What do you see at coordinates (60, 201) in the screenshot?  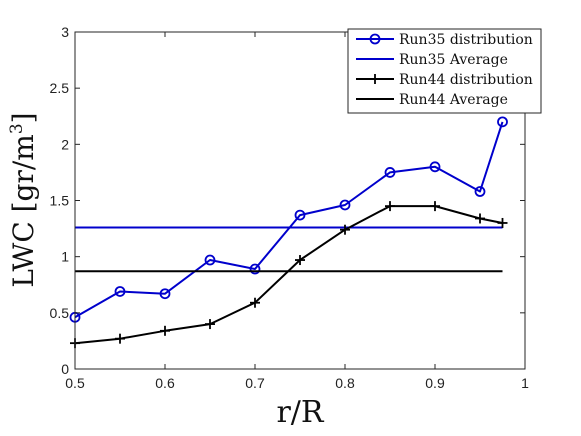 I see `y-tick-label: 1.5` at bounding box center [60, 201].